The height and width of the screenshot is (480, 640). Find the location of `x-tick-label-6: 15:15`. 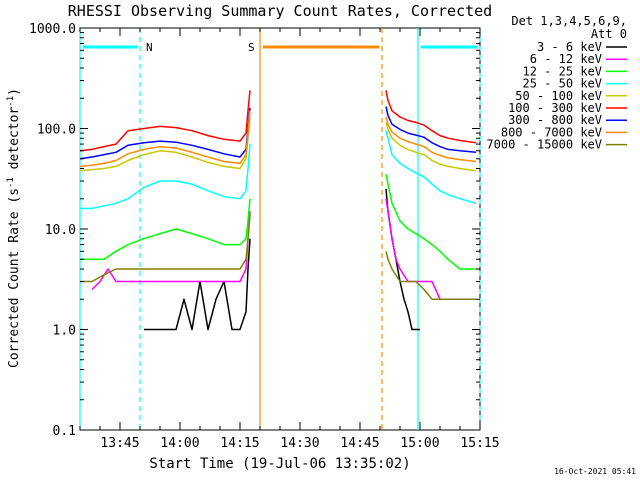

x-tick-label-6: 15:15 is located at coordinates (479, 443).